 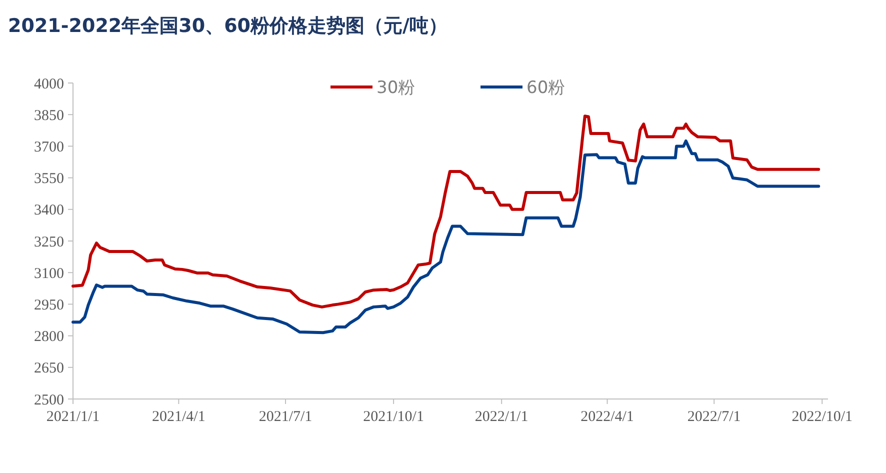 I want to click on y-tick-label: 2950, so click(x=49, y=305).